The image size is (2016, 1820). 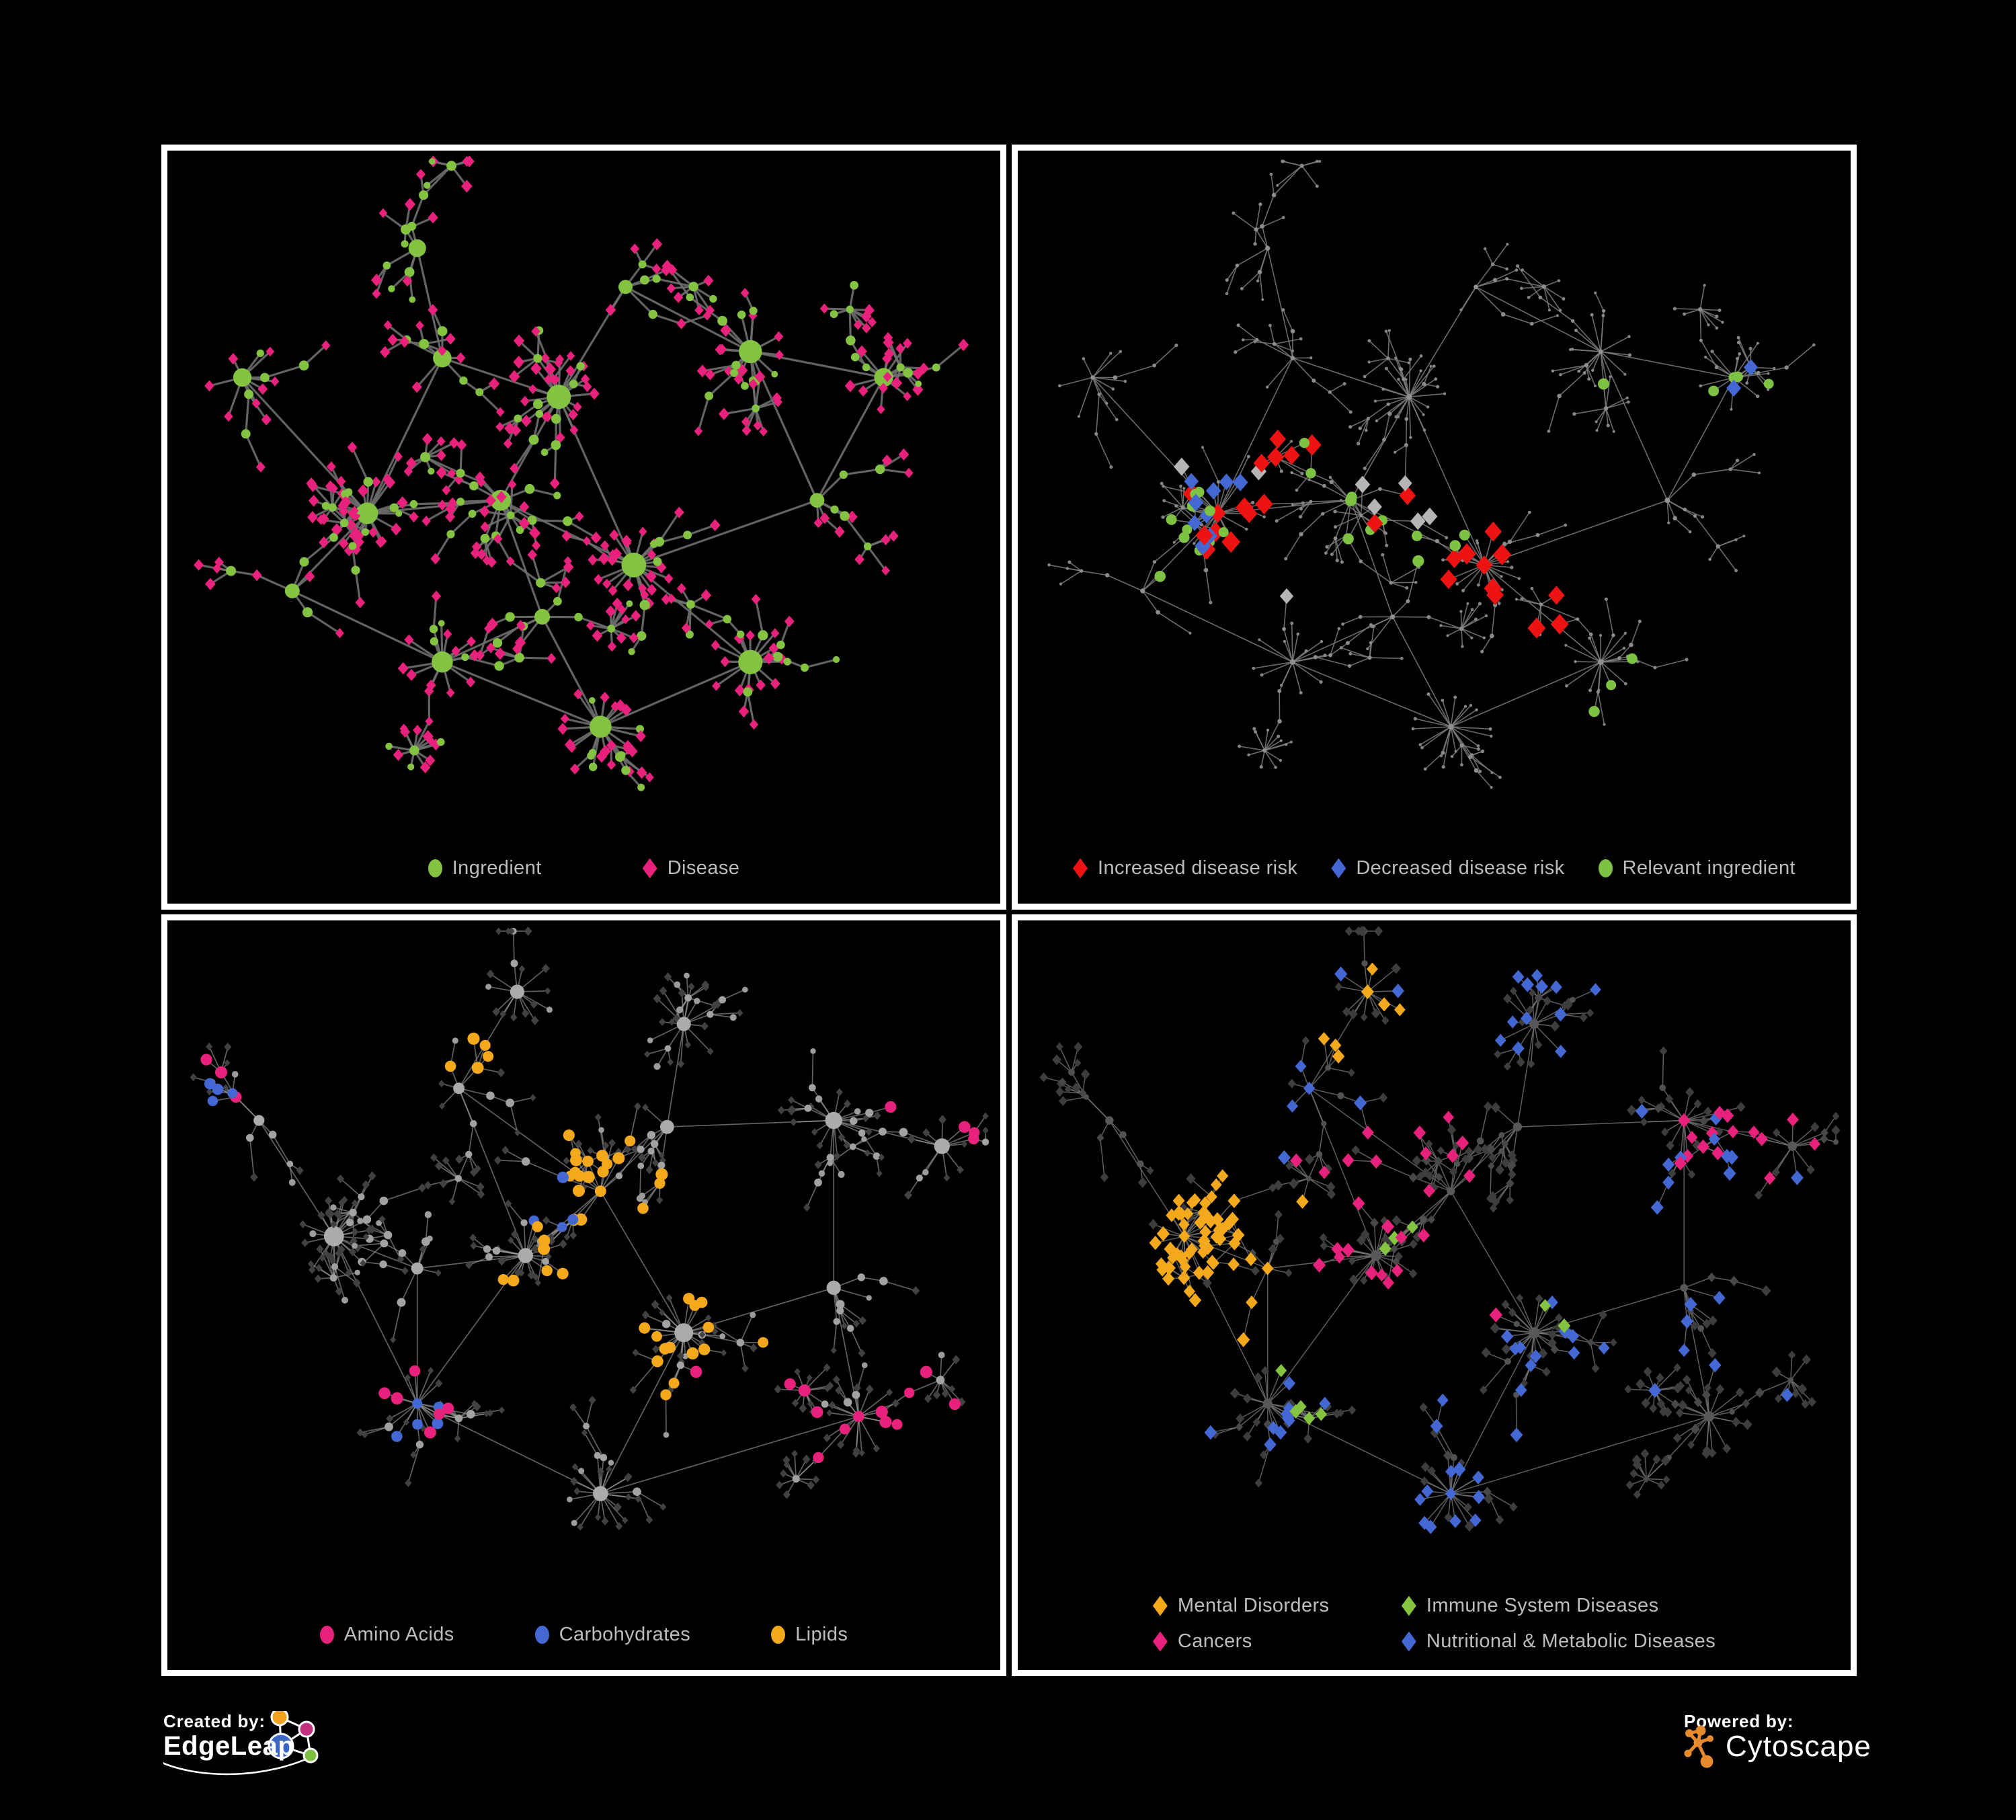 What do you see at coordinates (214, 1721) in the screenshot?
I see `created-by-label: Created by:` at bounding box center [214, 1721].